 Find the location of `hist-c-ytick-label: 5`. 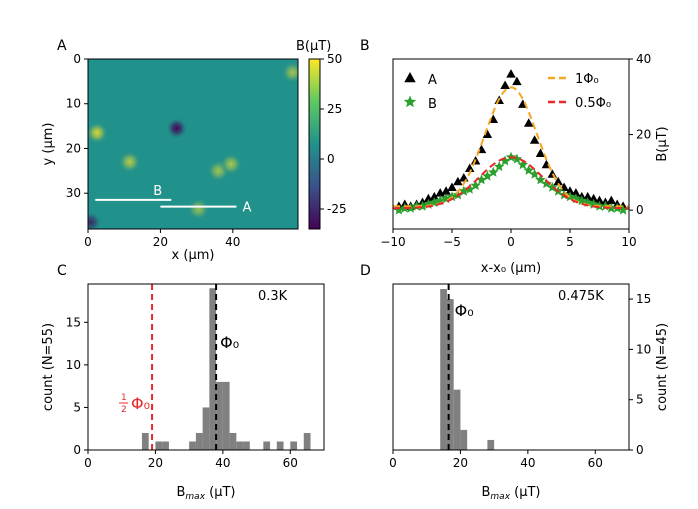

hist-c-ytick-label: 5 is located at coordinates (77, 407).